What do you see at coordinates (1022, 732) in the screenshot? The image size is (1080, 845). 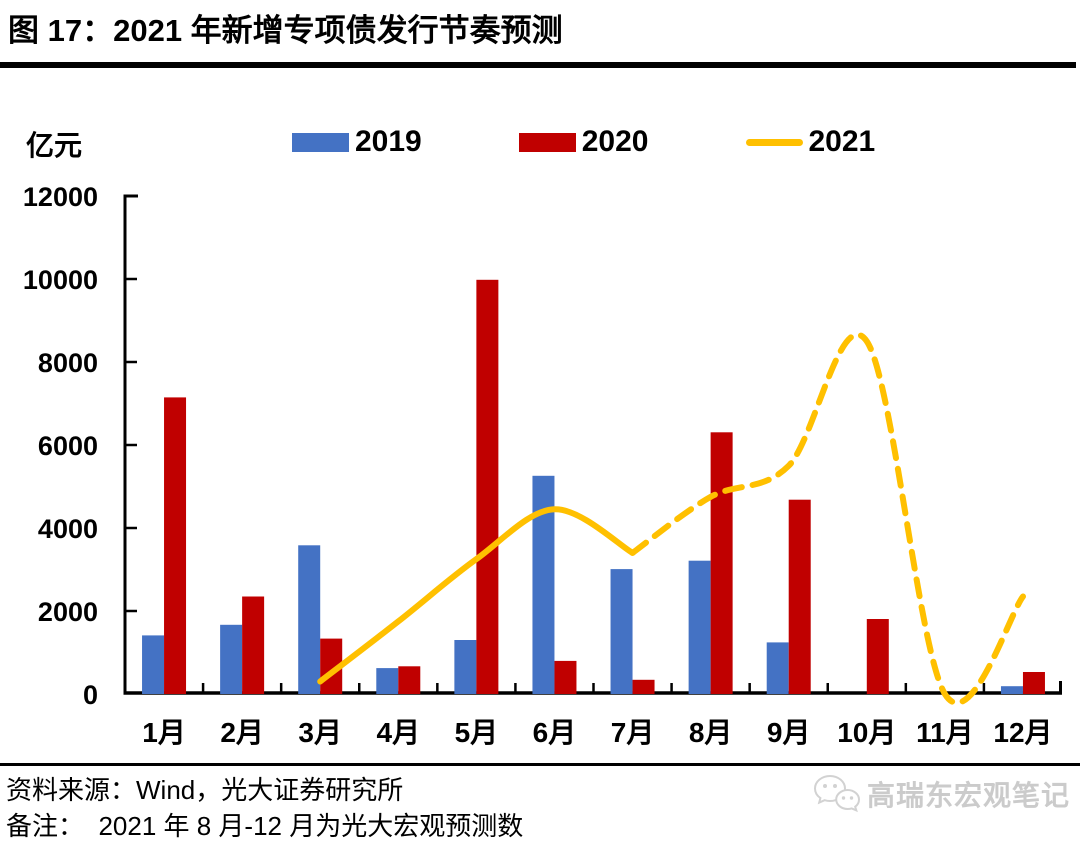 I see `x-tick-label: 12月` at bounding box center [1022, 732].